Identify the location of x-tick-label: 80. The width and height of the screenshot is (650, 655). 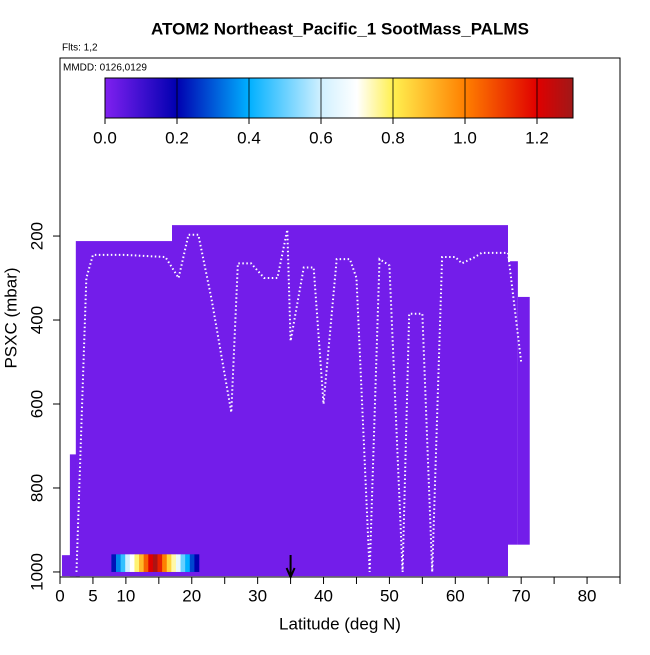
(587, 595).